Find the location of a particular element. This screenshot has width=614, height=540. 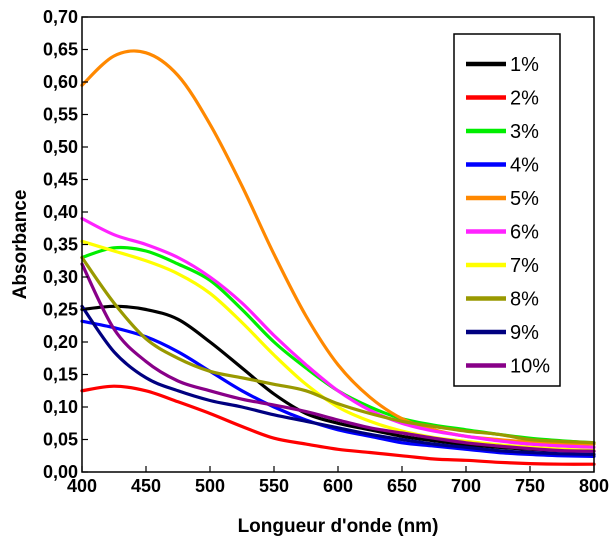

legend-label: 9% is located at coordinates (524, 333).